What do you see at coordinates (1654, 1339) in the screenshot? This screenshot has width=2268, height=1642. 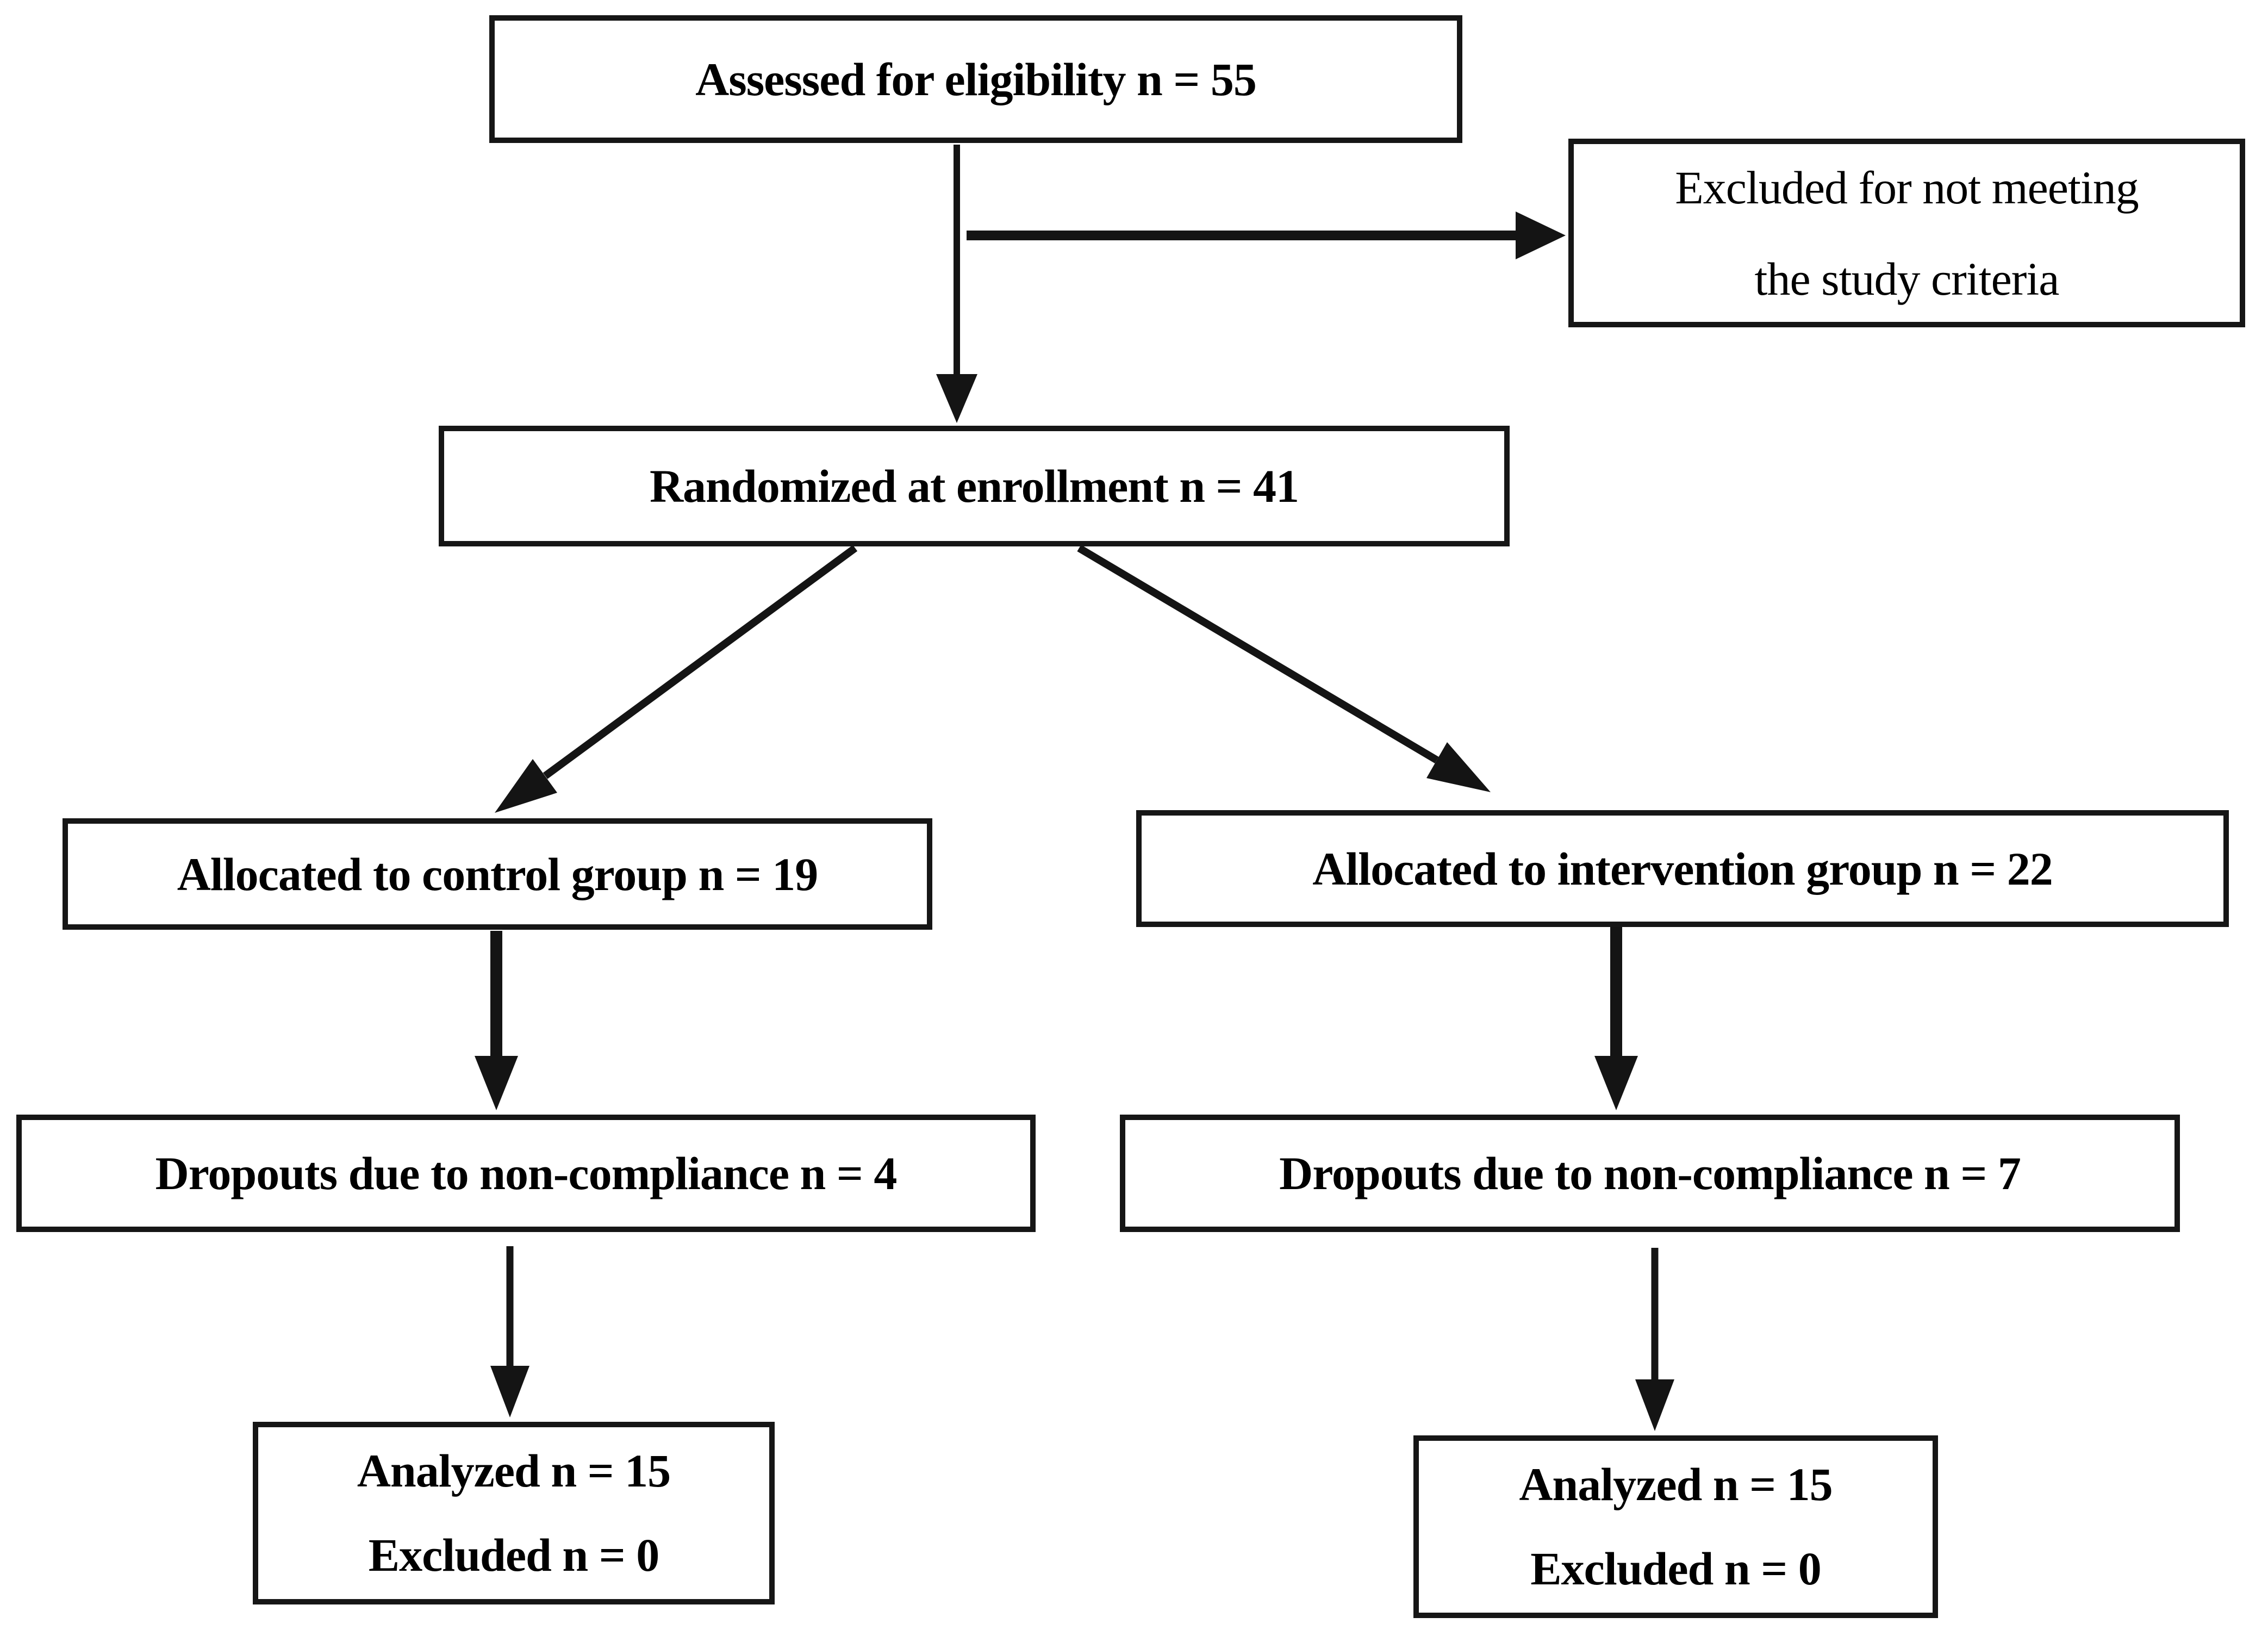 I see `arrow-intervention-dropouts-to-analyzed` at bounding box center [1654, 1339].